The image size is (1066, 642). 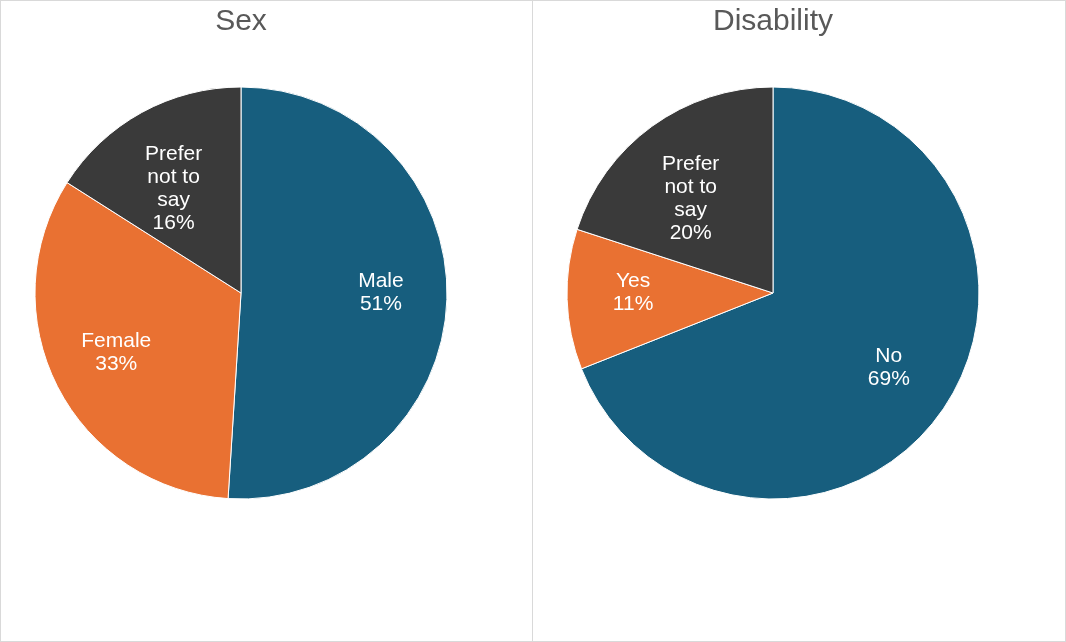 What do you see at coordinates (380, 303) in the screenshot?
I see `data-label: 51%` at bounding box center [380, 303].